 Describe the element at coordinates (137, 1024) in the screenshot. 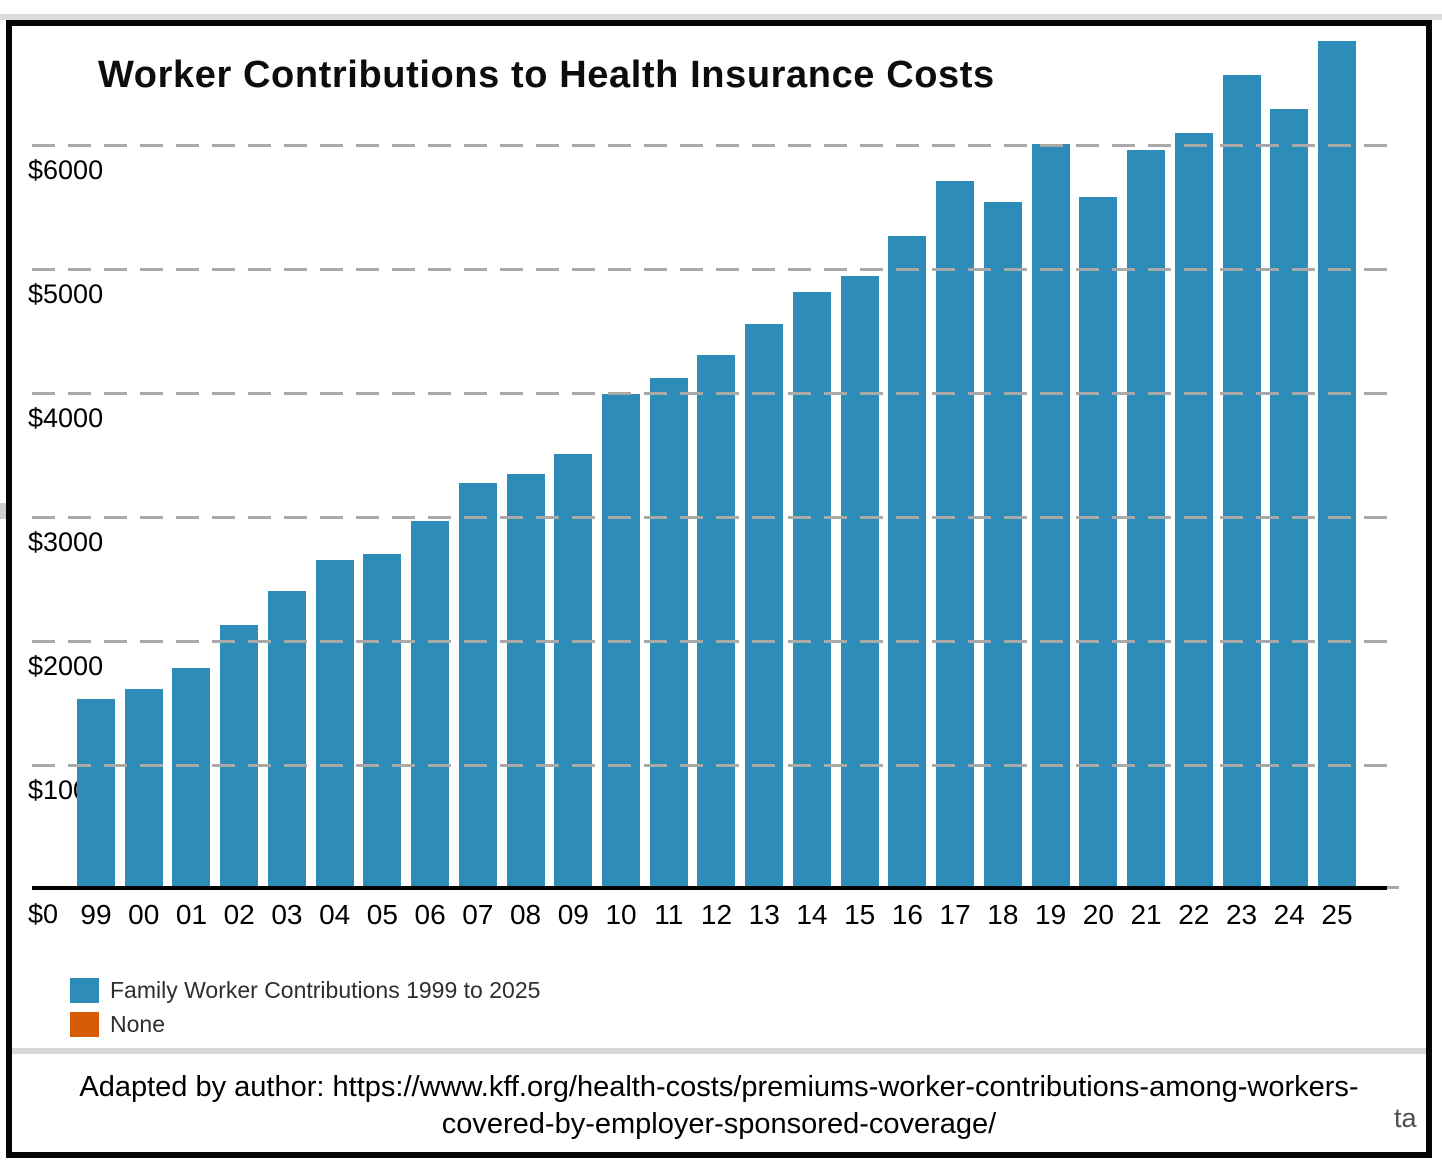

I see `legend-label-1: None` at that location.